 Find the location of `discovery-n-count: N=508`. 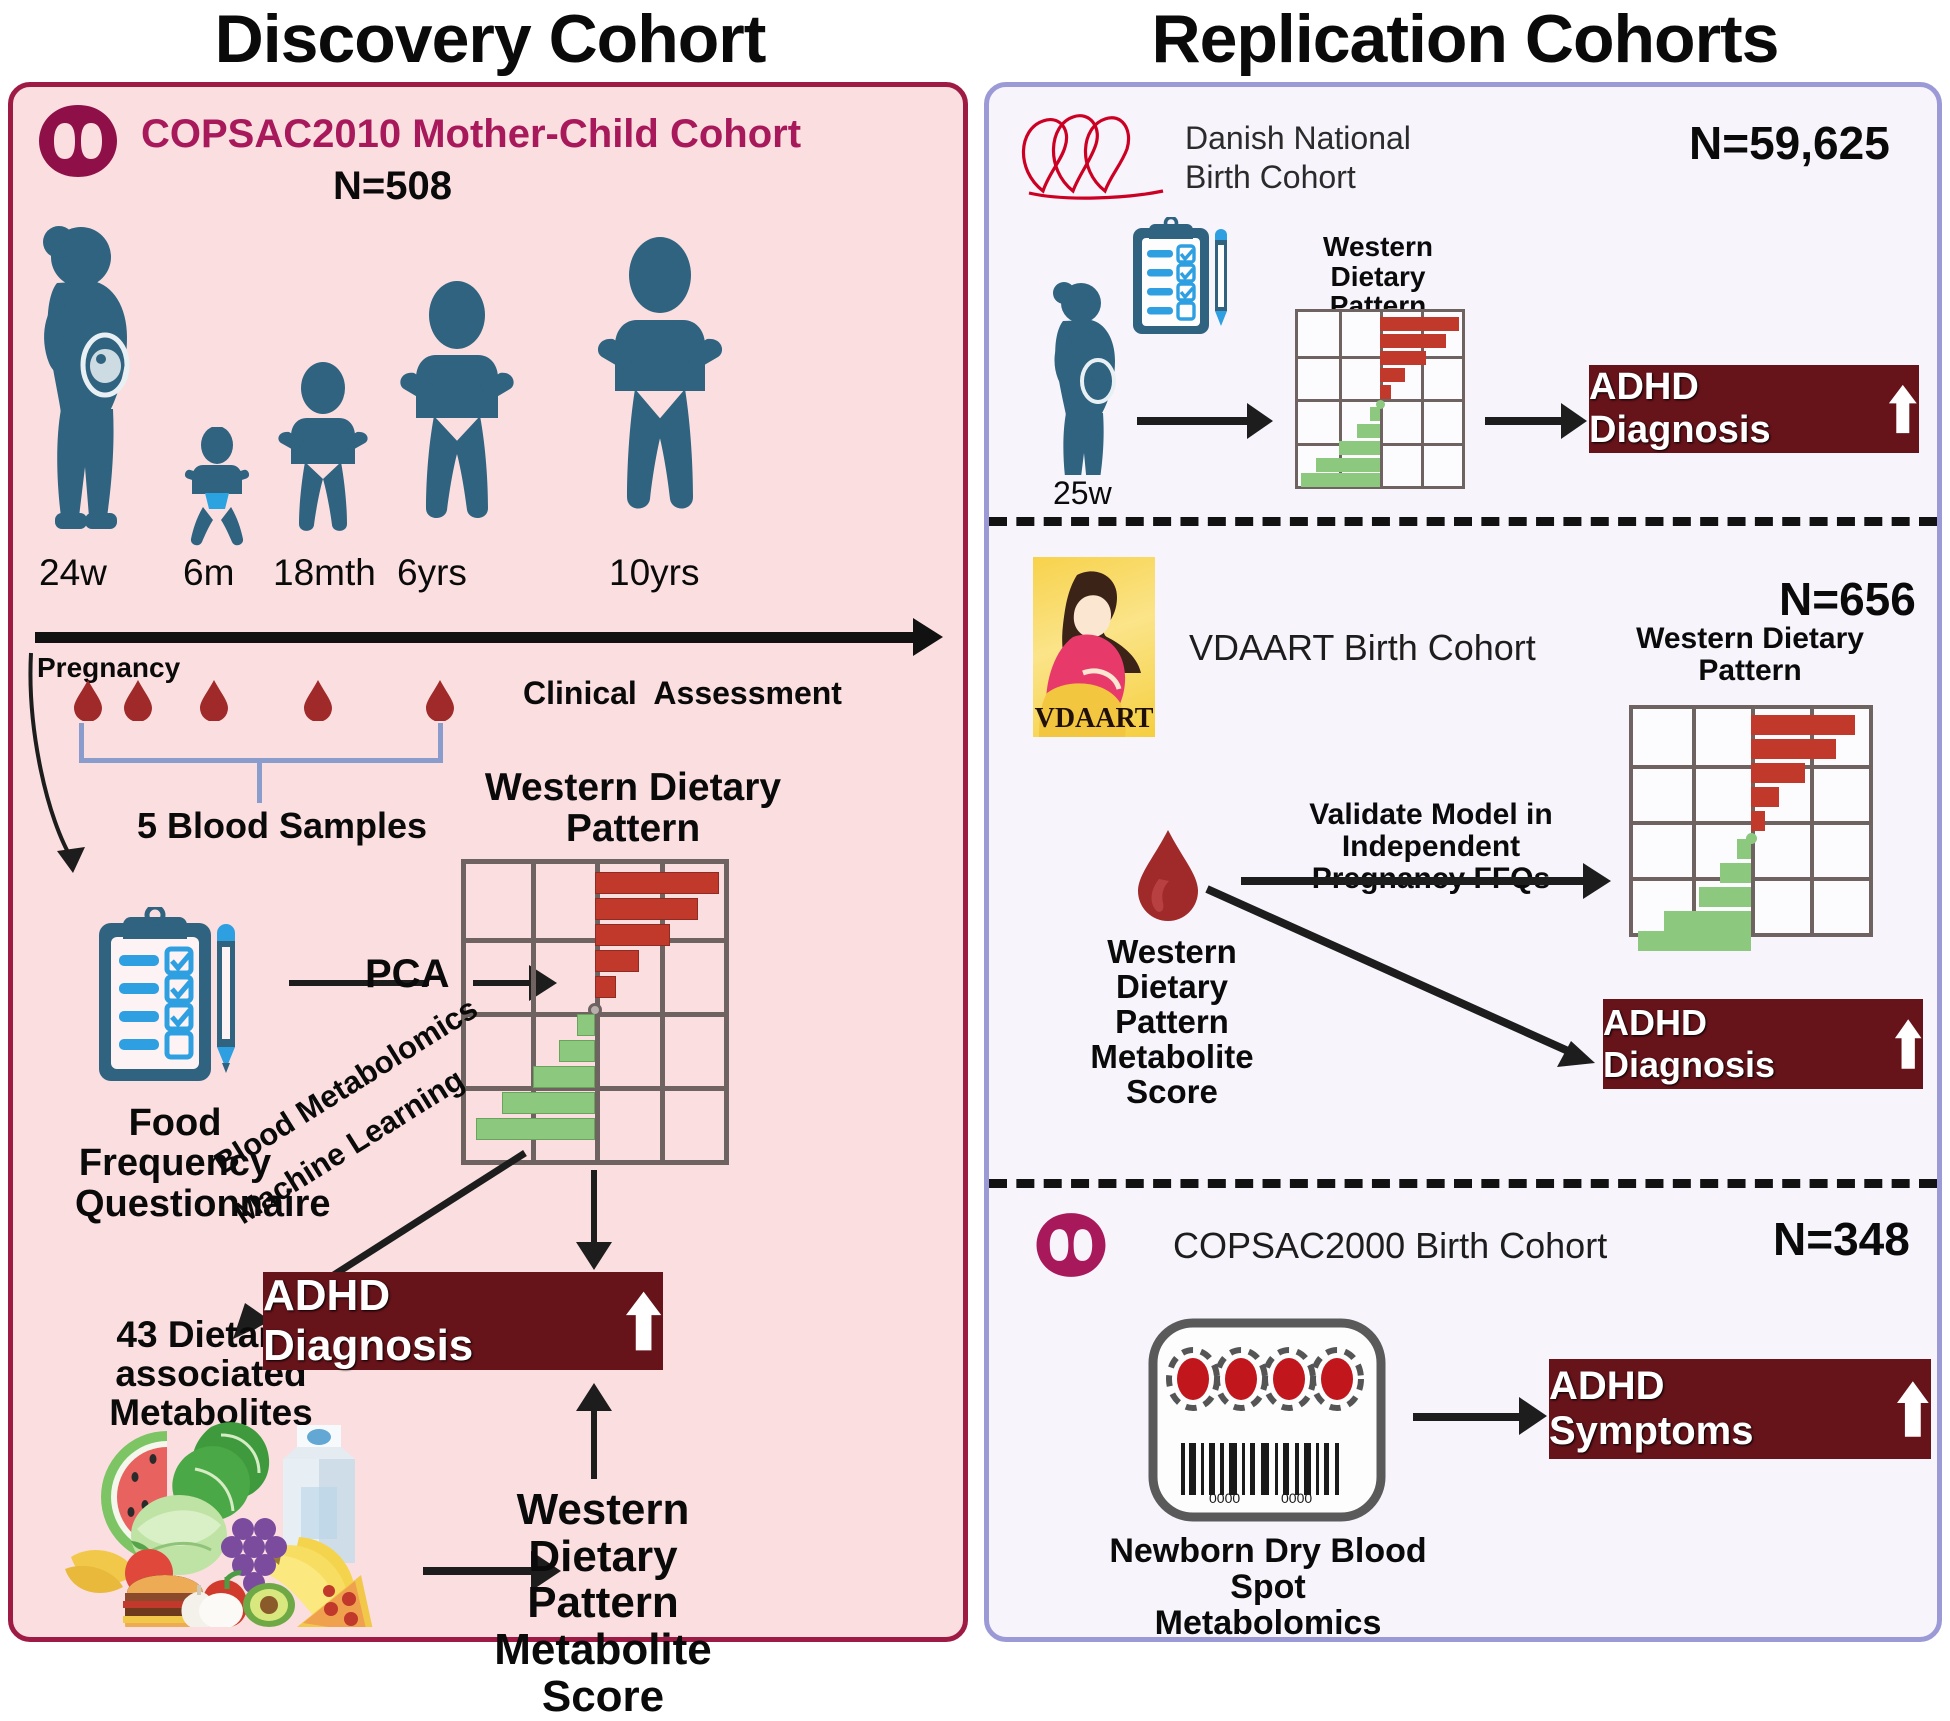

discovery-n-count: N=508 is located at coordinates (392, 186).